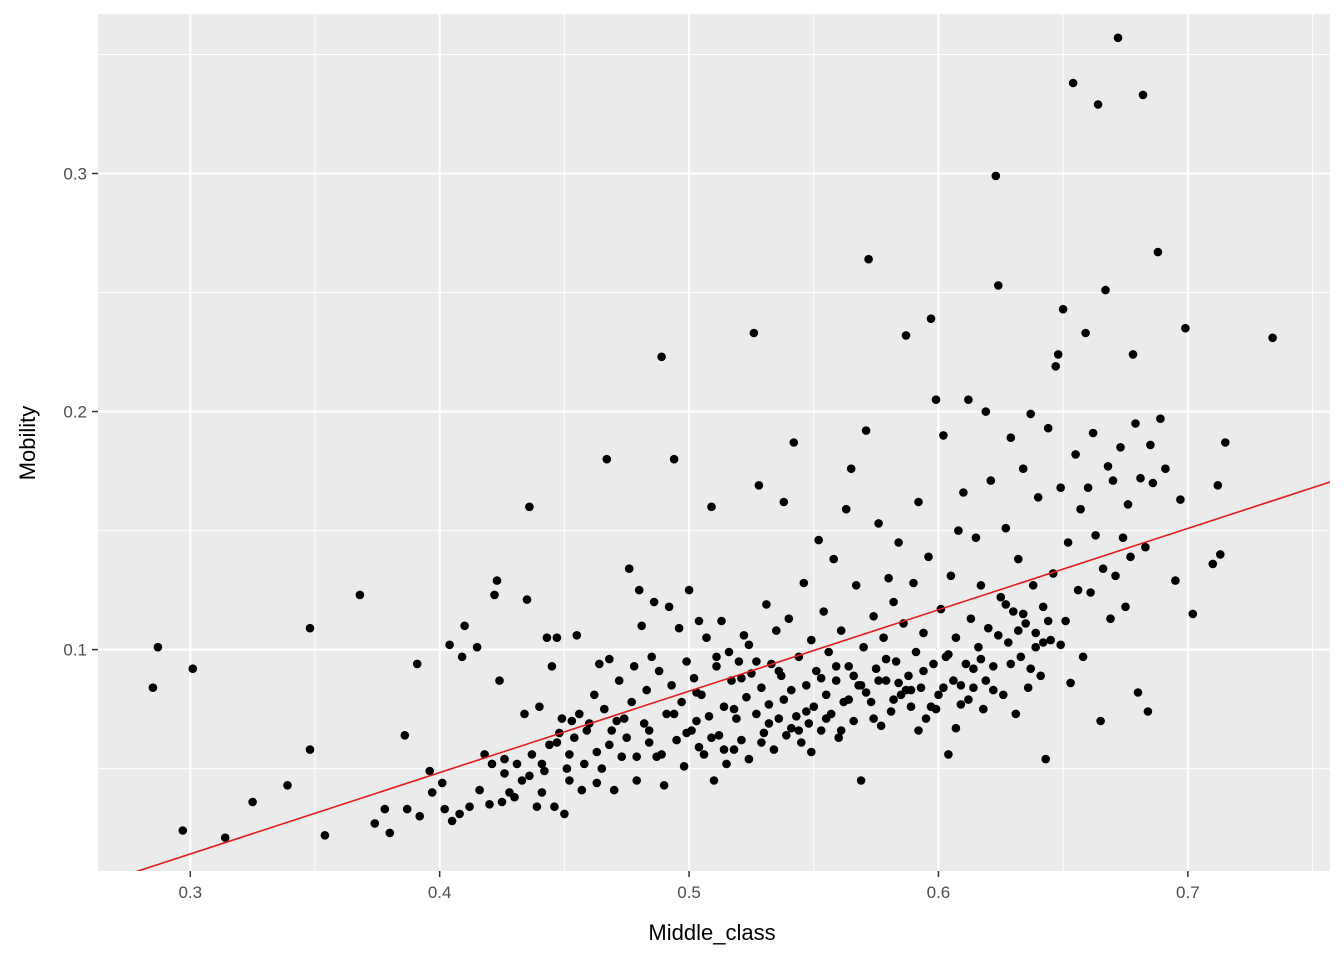 This screenshot has height=960, width=1344. What do you see at coordinates (190, 892) in the screenshot?
I see `x-tick-label: 0.3` at bounding box center [190, 892].